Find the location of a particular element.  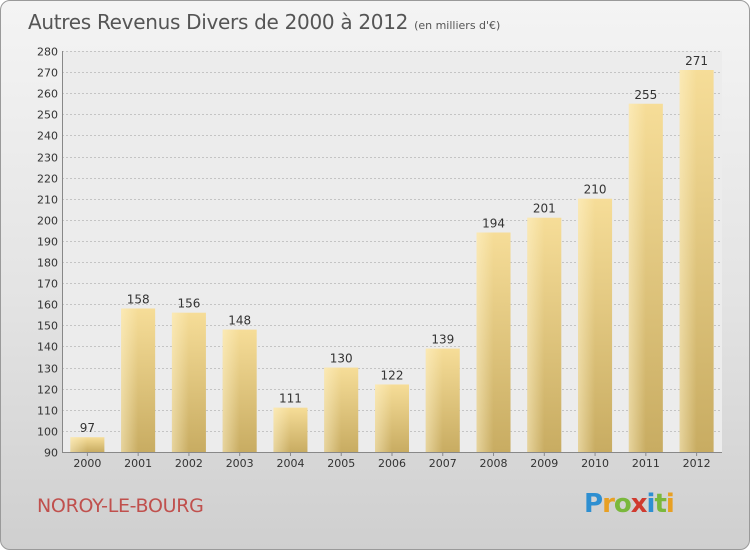

x-tick-label: 2009 is located at coordinates (544, 463).